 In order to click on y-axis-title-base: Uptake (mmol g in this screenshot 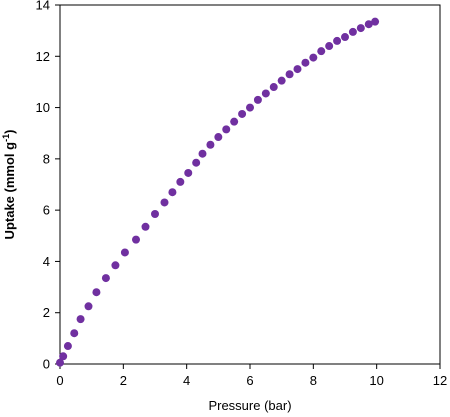, I will do `click(9, 191)`.